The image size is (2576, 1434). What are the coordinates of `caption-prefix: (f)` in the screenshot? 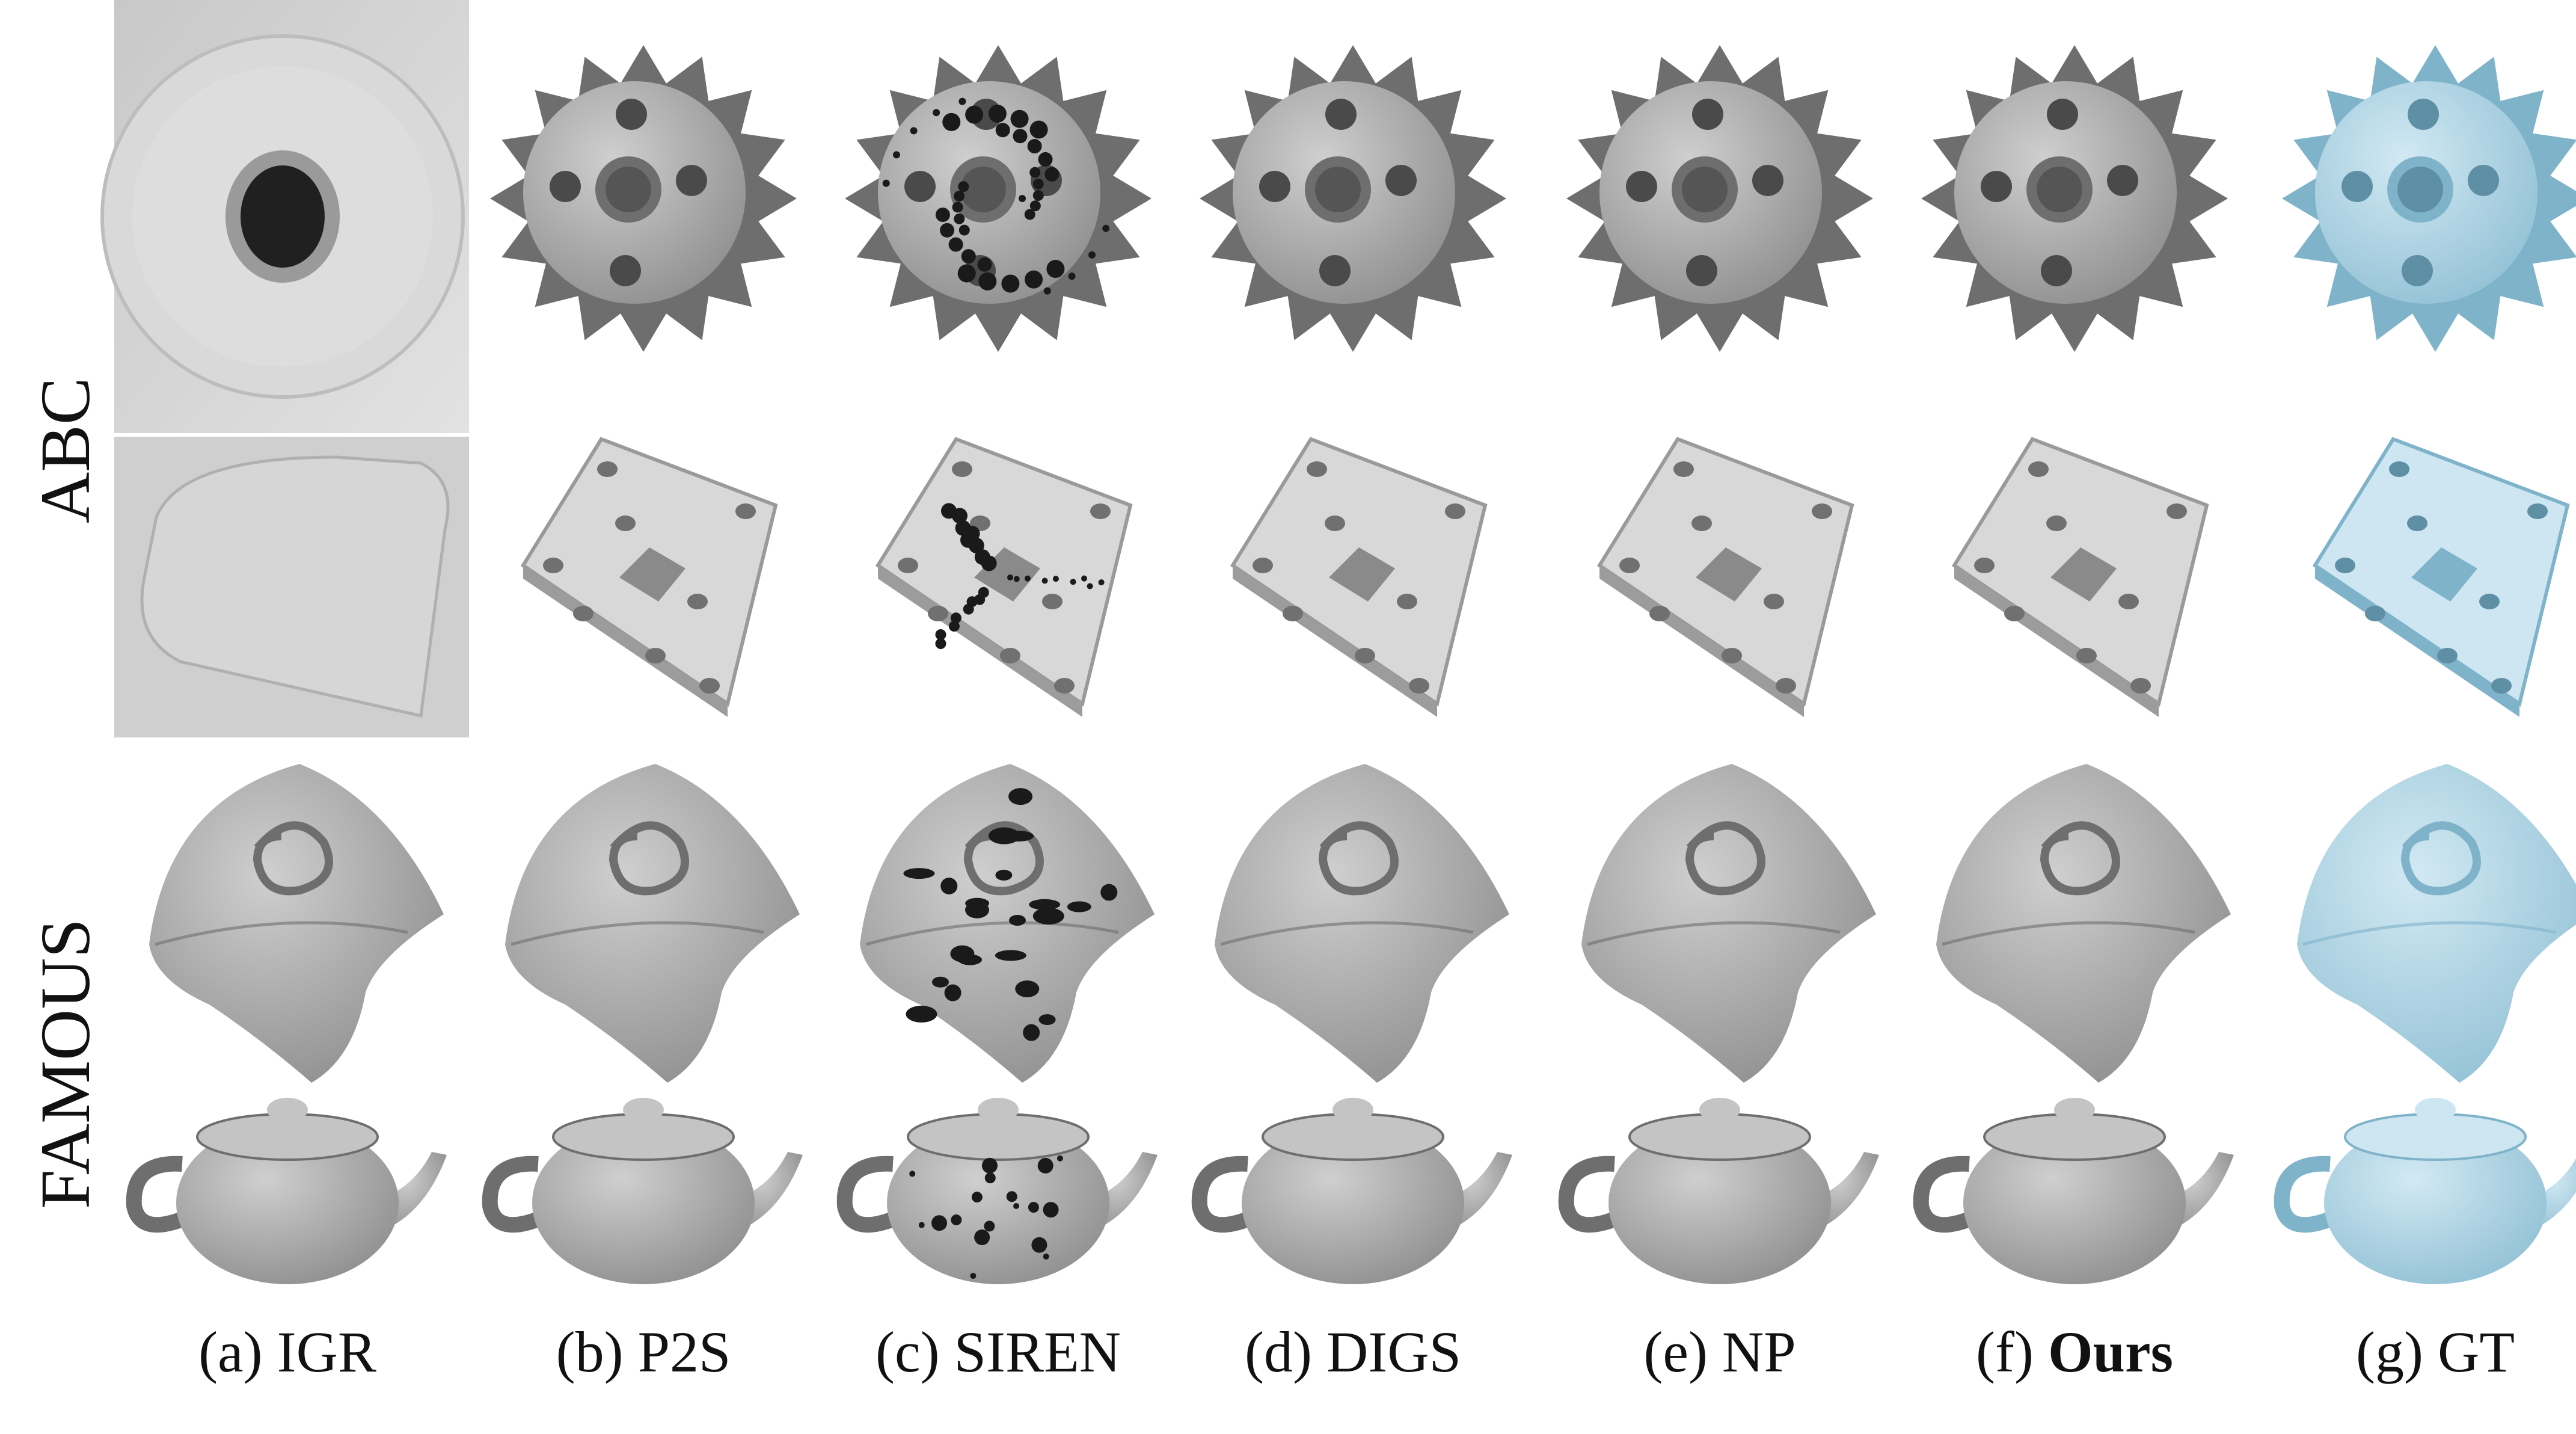 It's located at (2005, 1352).